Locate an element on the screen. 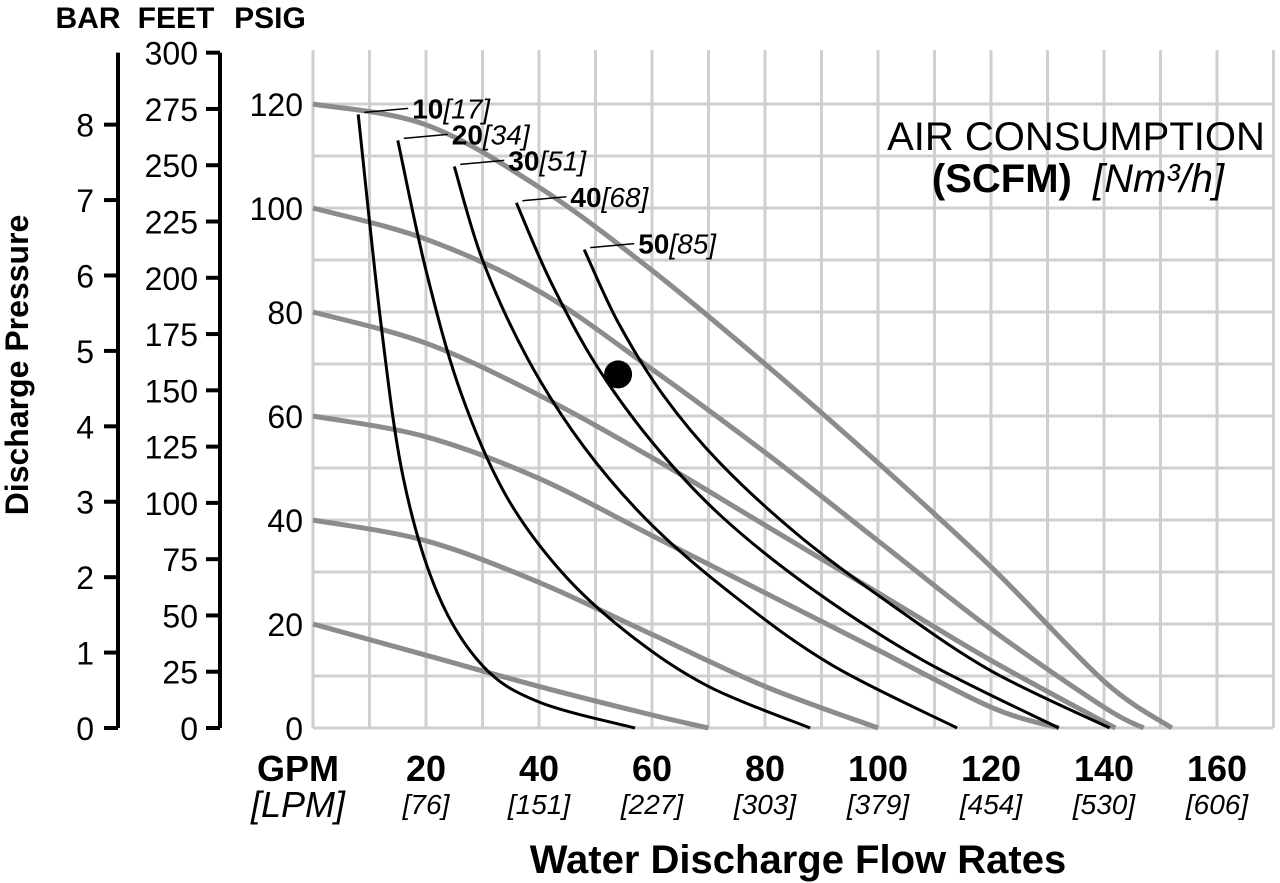 The width and height of the screenshot is (1280, 883). curve-label: 30[51] is located at coordinates (547, 160).